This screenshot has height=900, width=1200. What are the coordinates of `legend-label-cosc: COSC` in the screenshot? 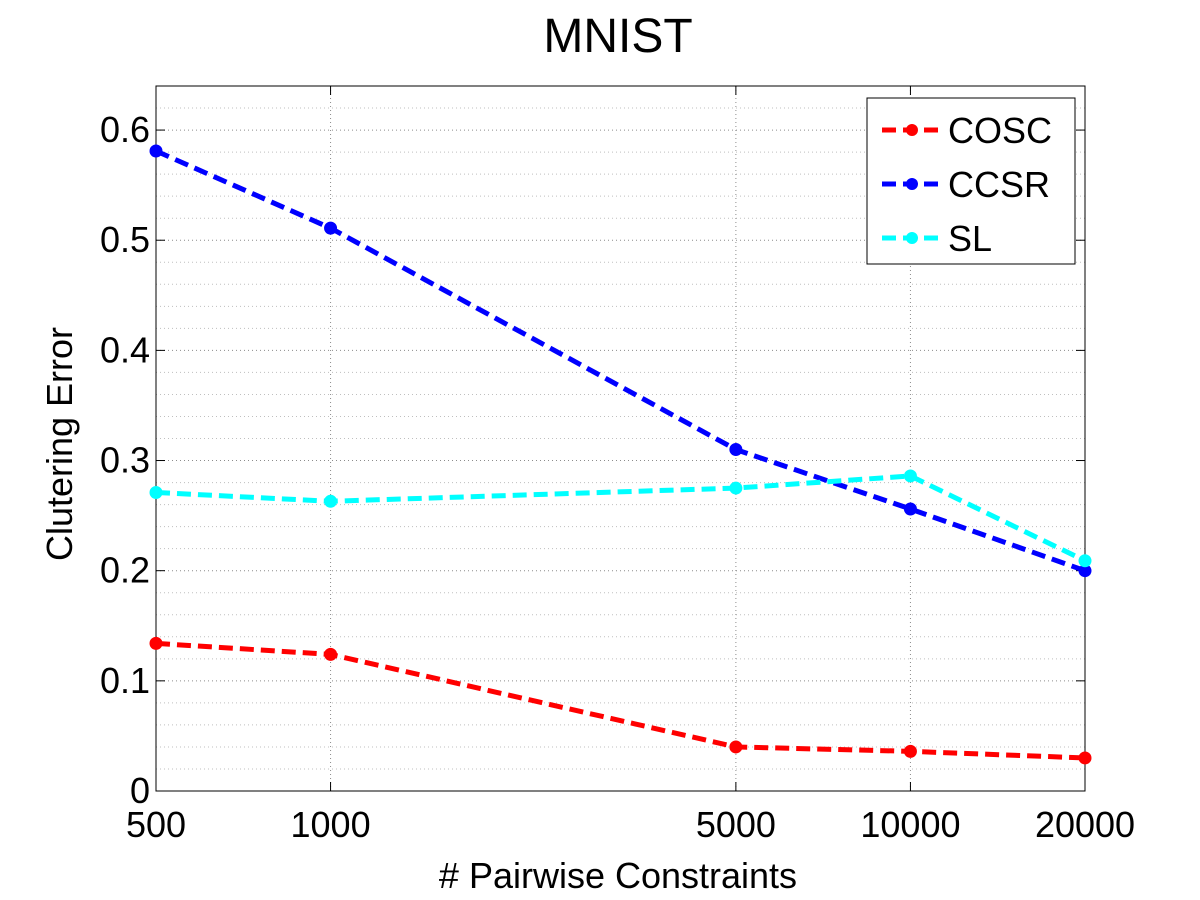 It's located at (1000, 130).